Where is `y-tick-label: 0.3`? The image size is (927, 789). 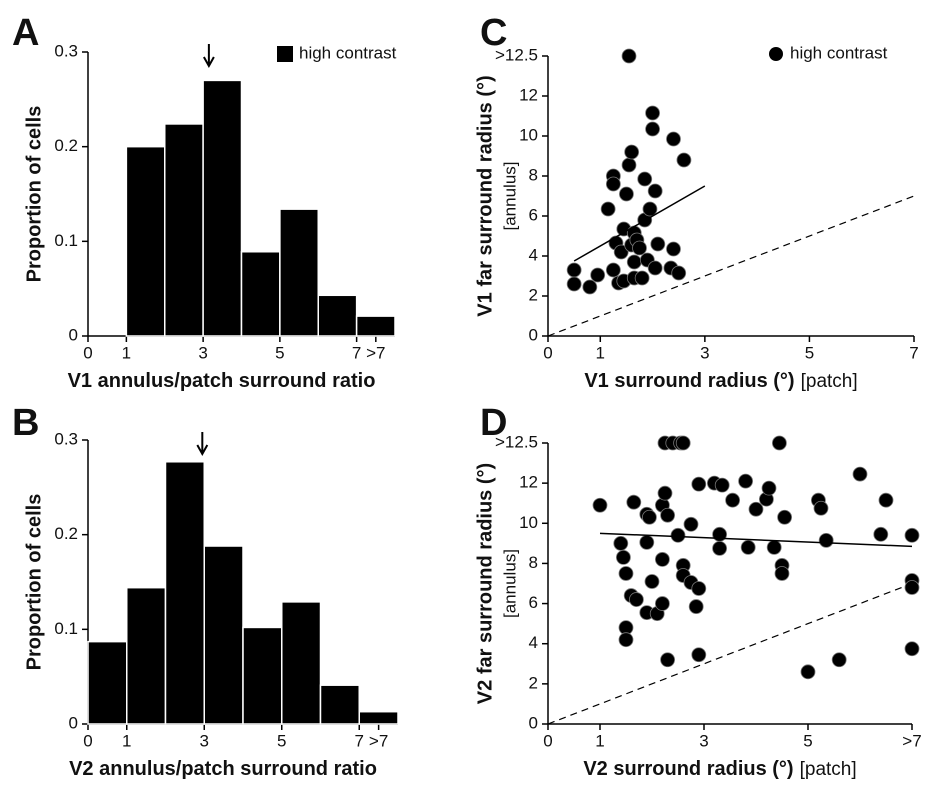
y-tick-label: 0.3 is located at coordinates (66, 438).